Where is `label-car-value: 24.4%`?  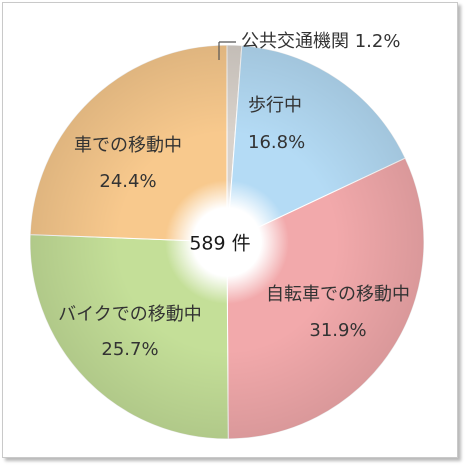
label-car-value: 24.4% is located at coordinates (127, 181).